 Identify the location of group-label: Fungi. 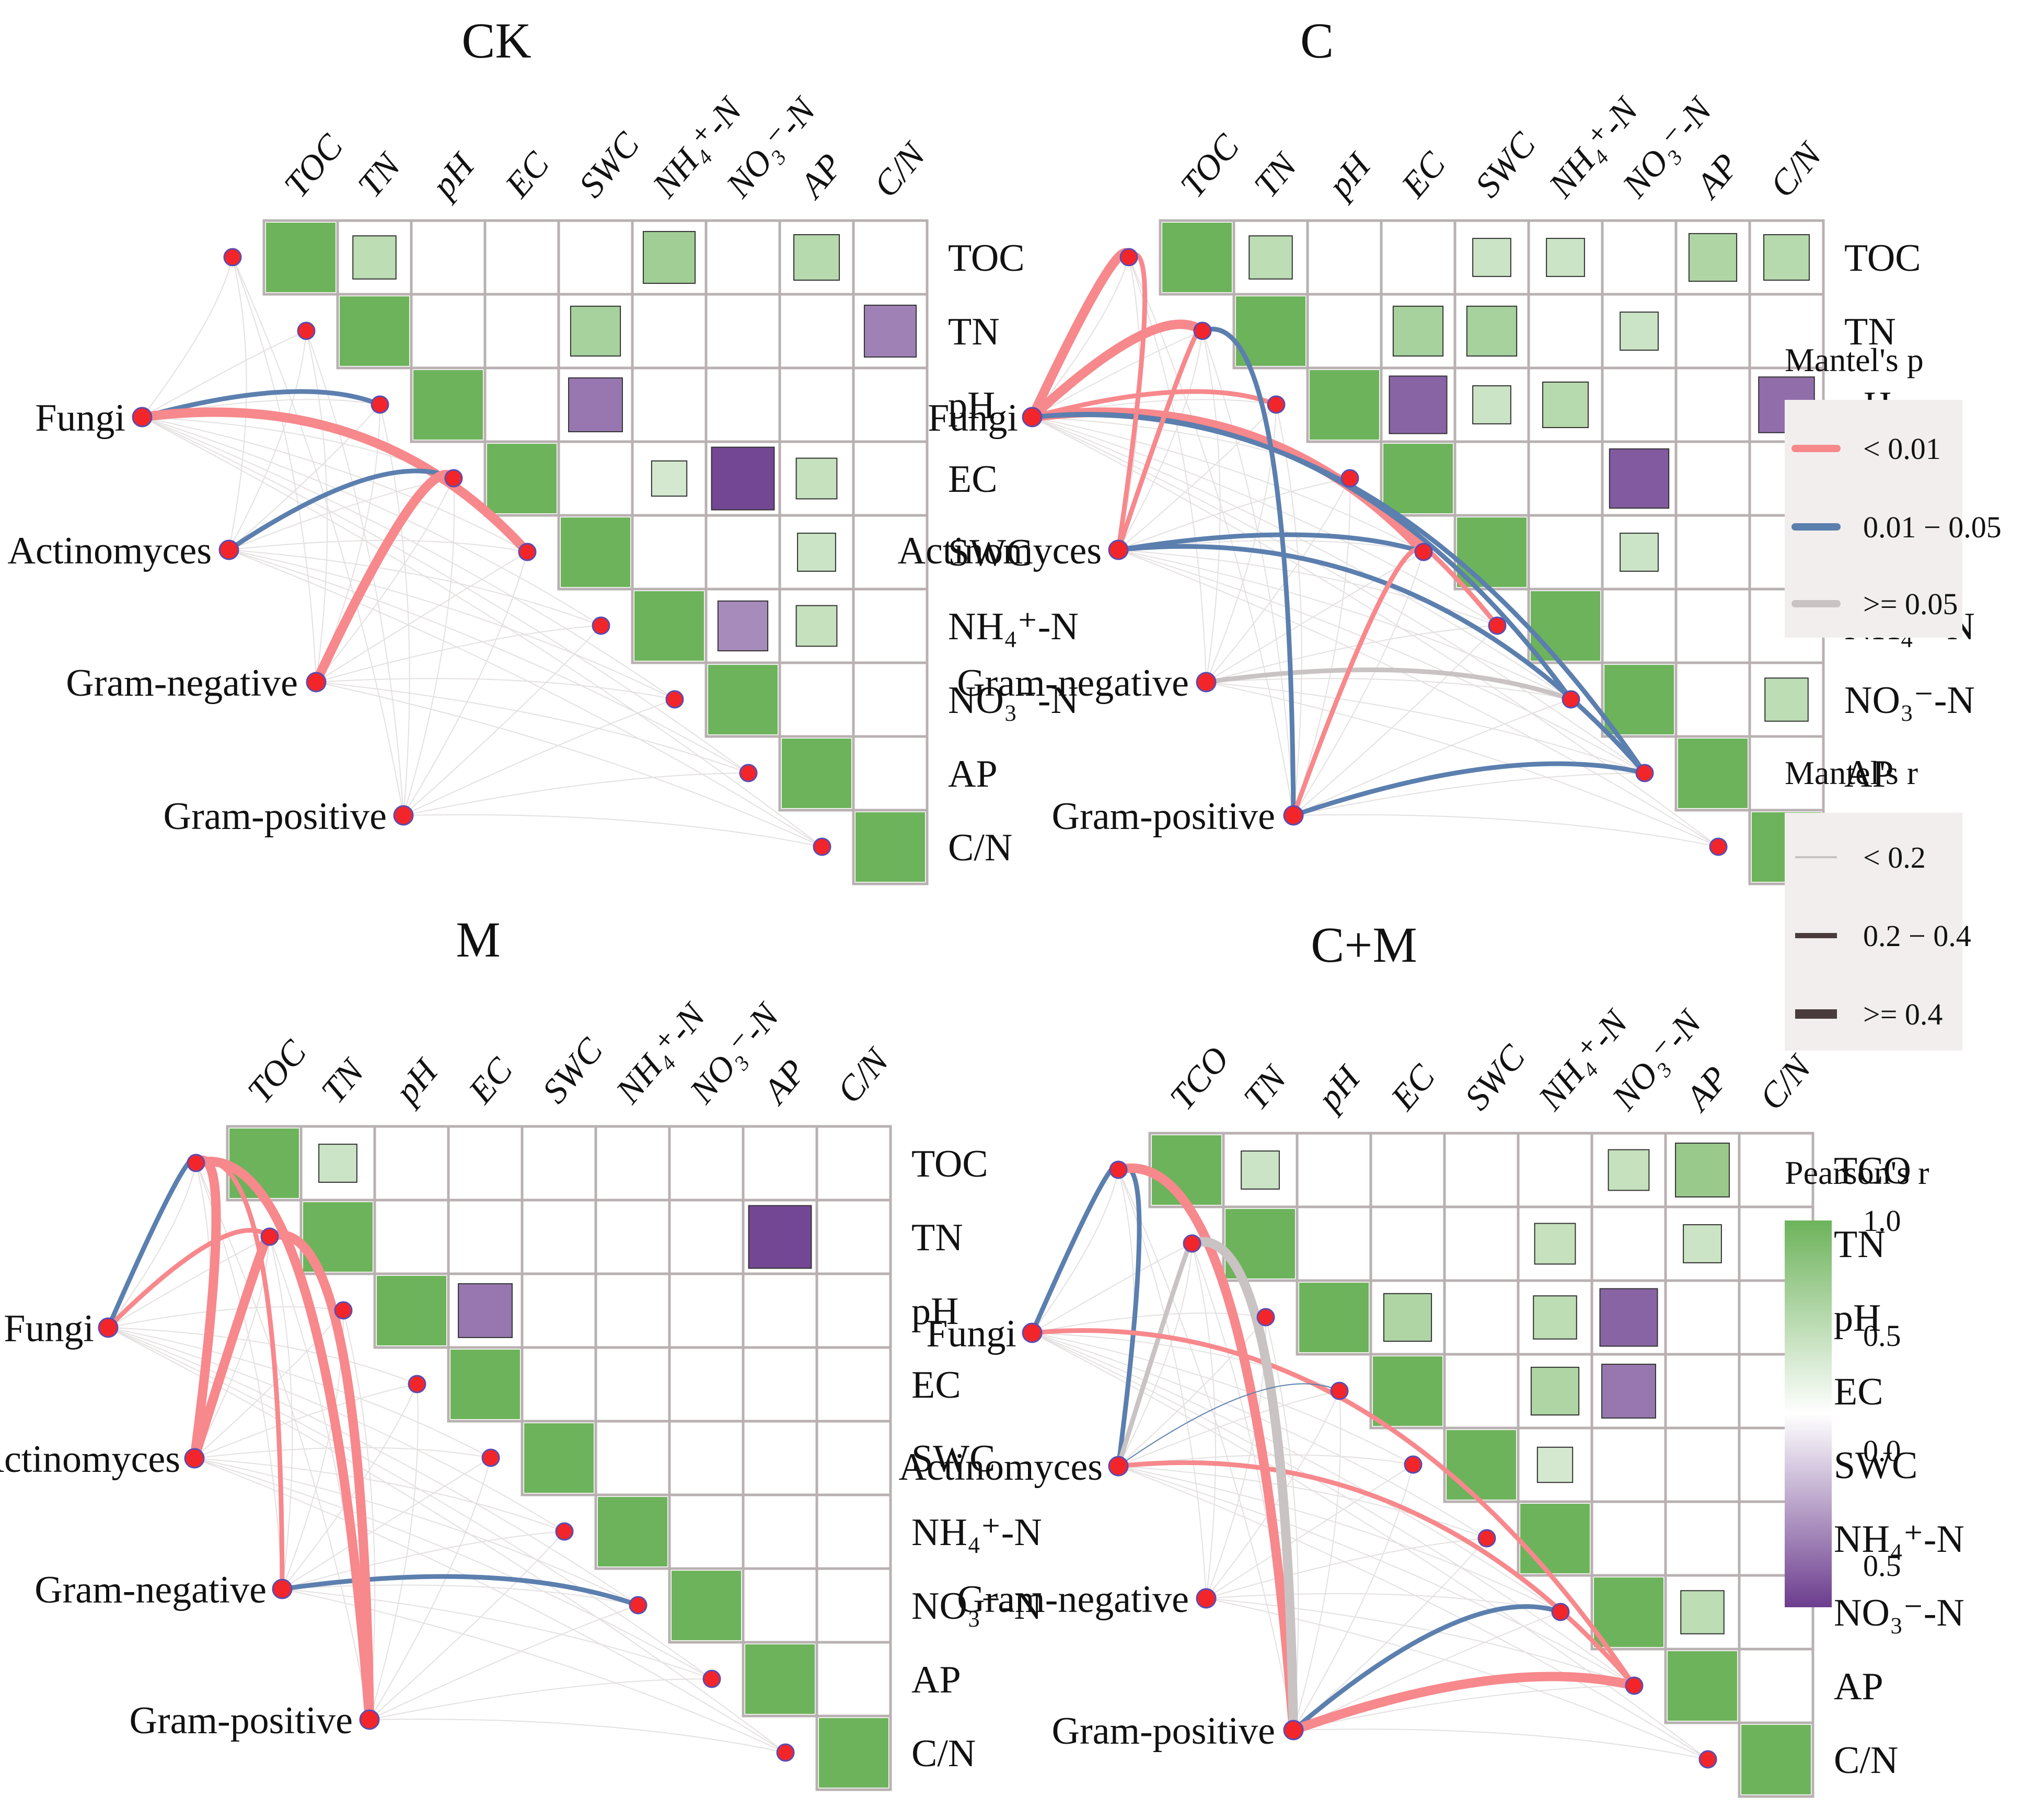
(971, 1334).